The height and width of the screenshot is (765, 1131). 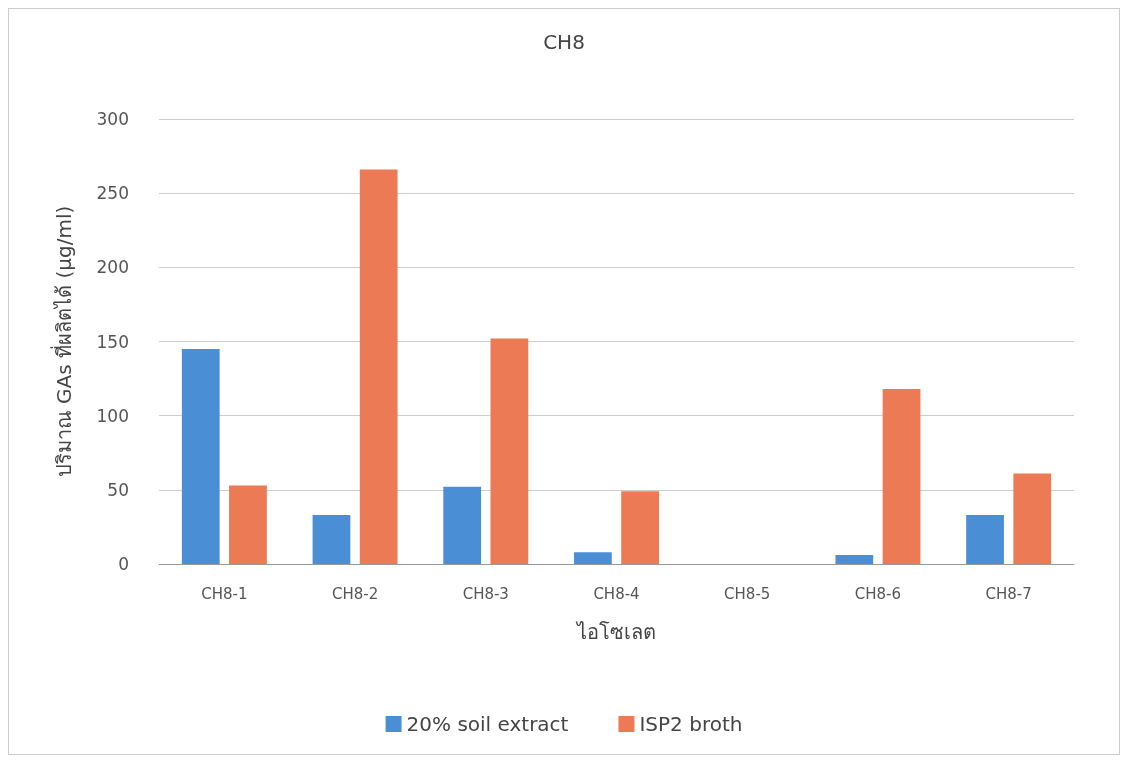 I want to click on legend-label: 20% soil extract, so click(x=487, y=724).